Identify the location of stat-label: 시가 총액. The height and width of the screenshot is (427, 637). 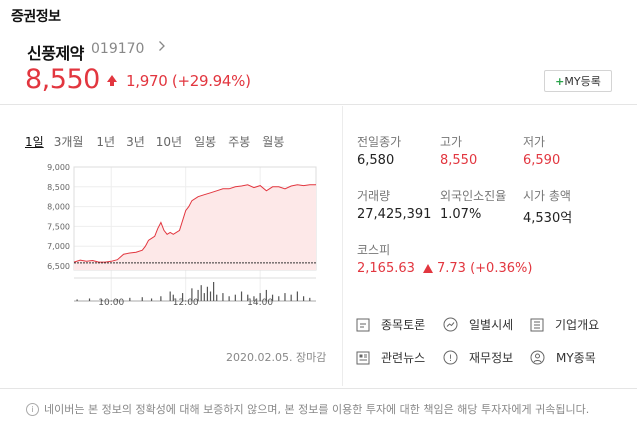
(547, 196).